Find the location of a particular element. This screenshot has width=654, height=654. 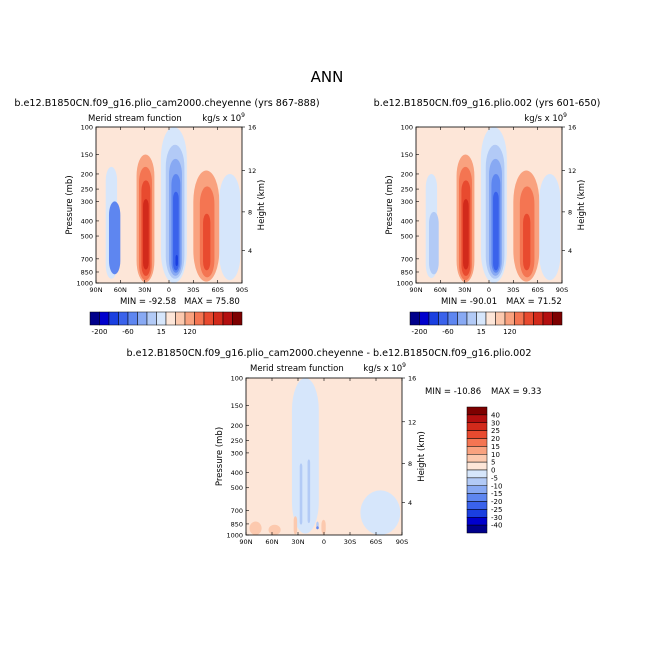

left-ytick-label: 100 is located at coordinates (87, 128).